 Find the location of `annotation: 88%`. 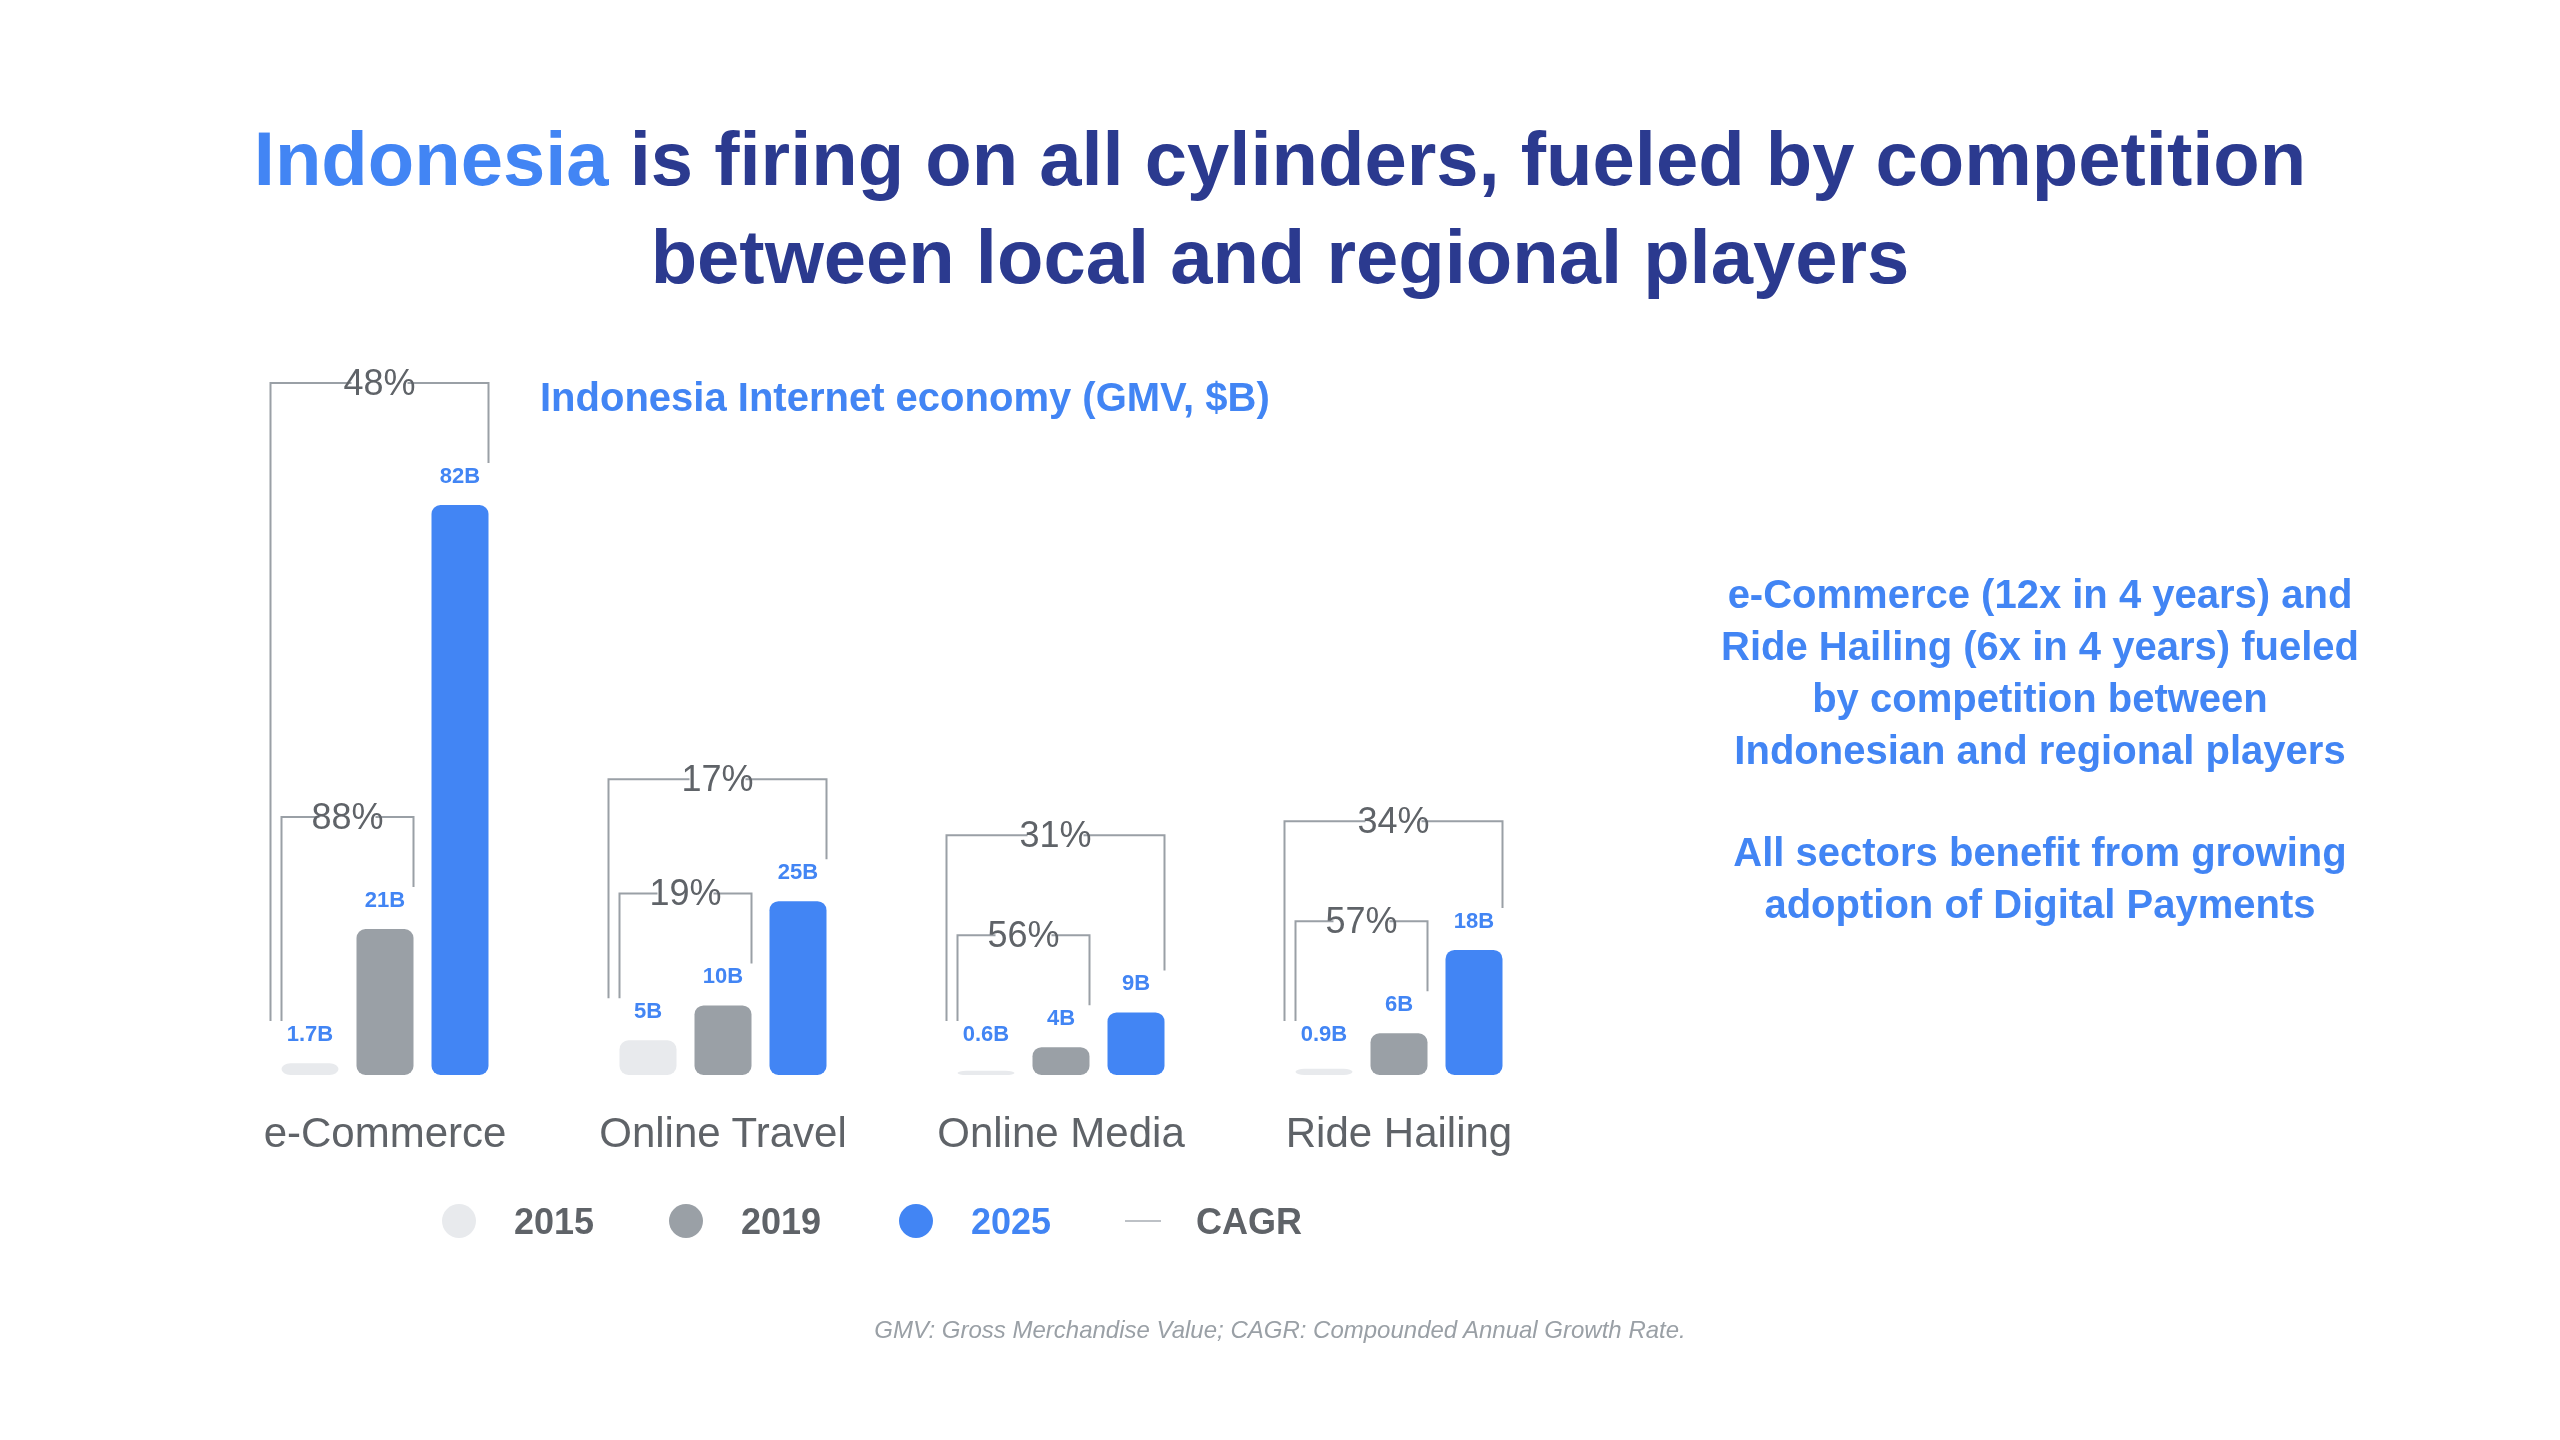

annotation: 88% is located at coordinates (347, 817).